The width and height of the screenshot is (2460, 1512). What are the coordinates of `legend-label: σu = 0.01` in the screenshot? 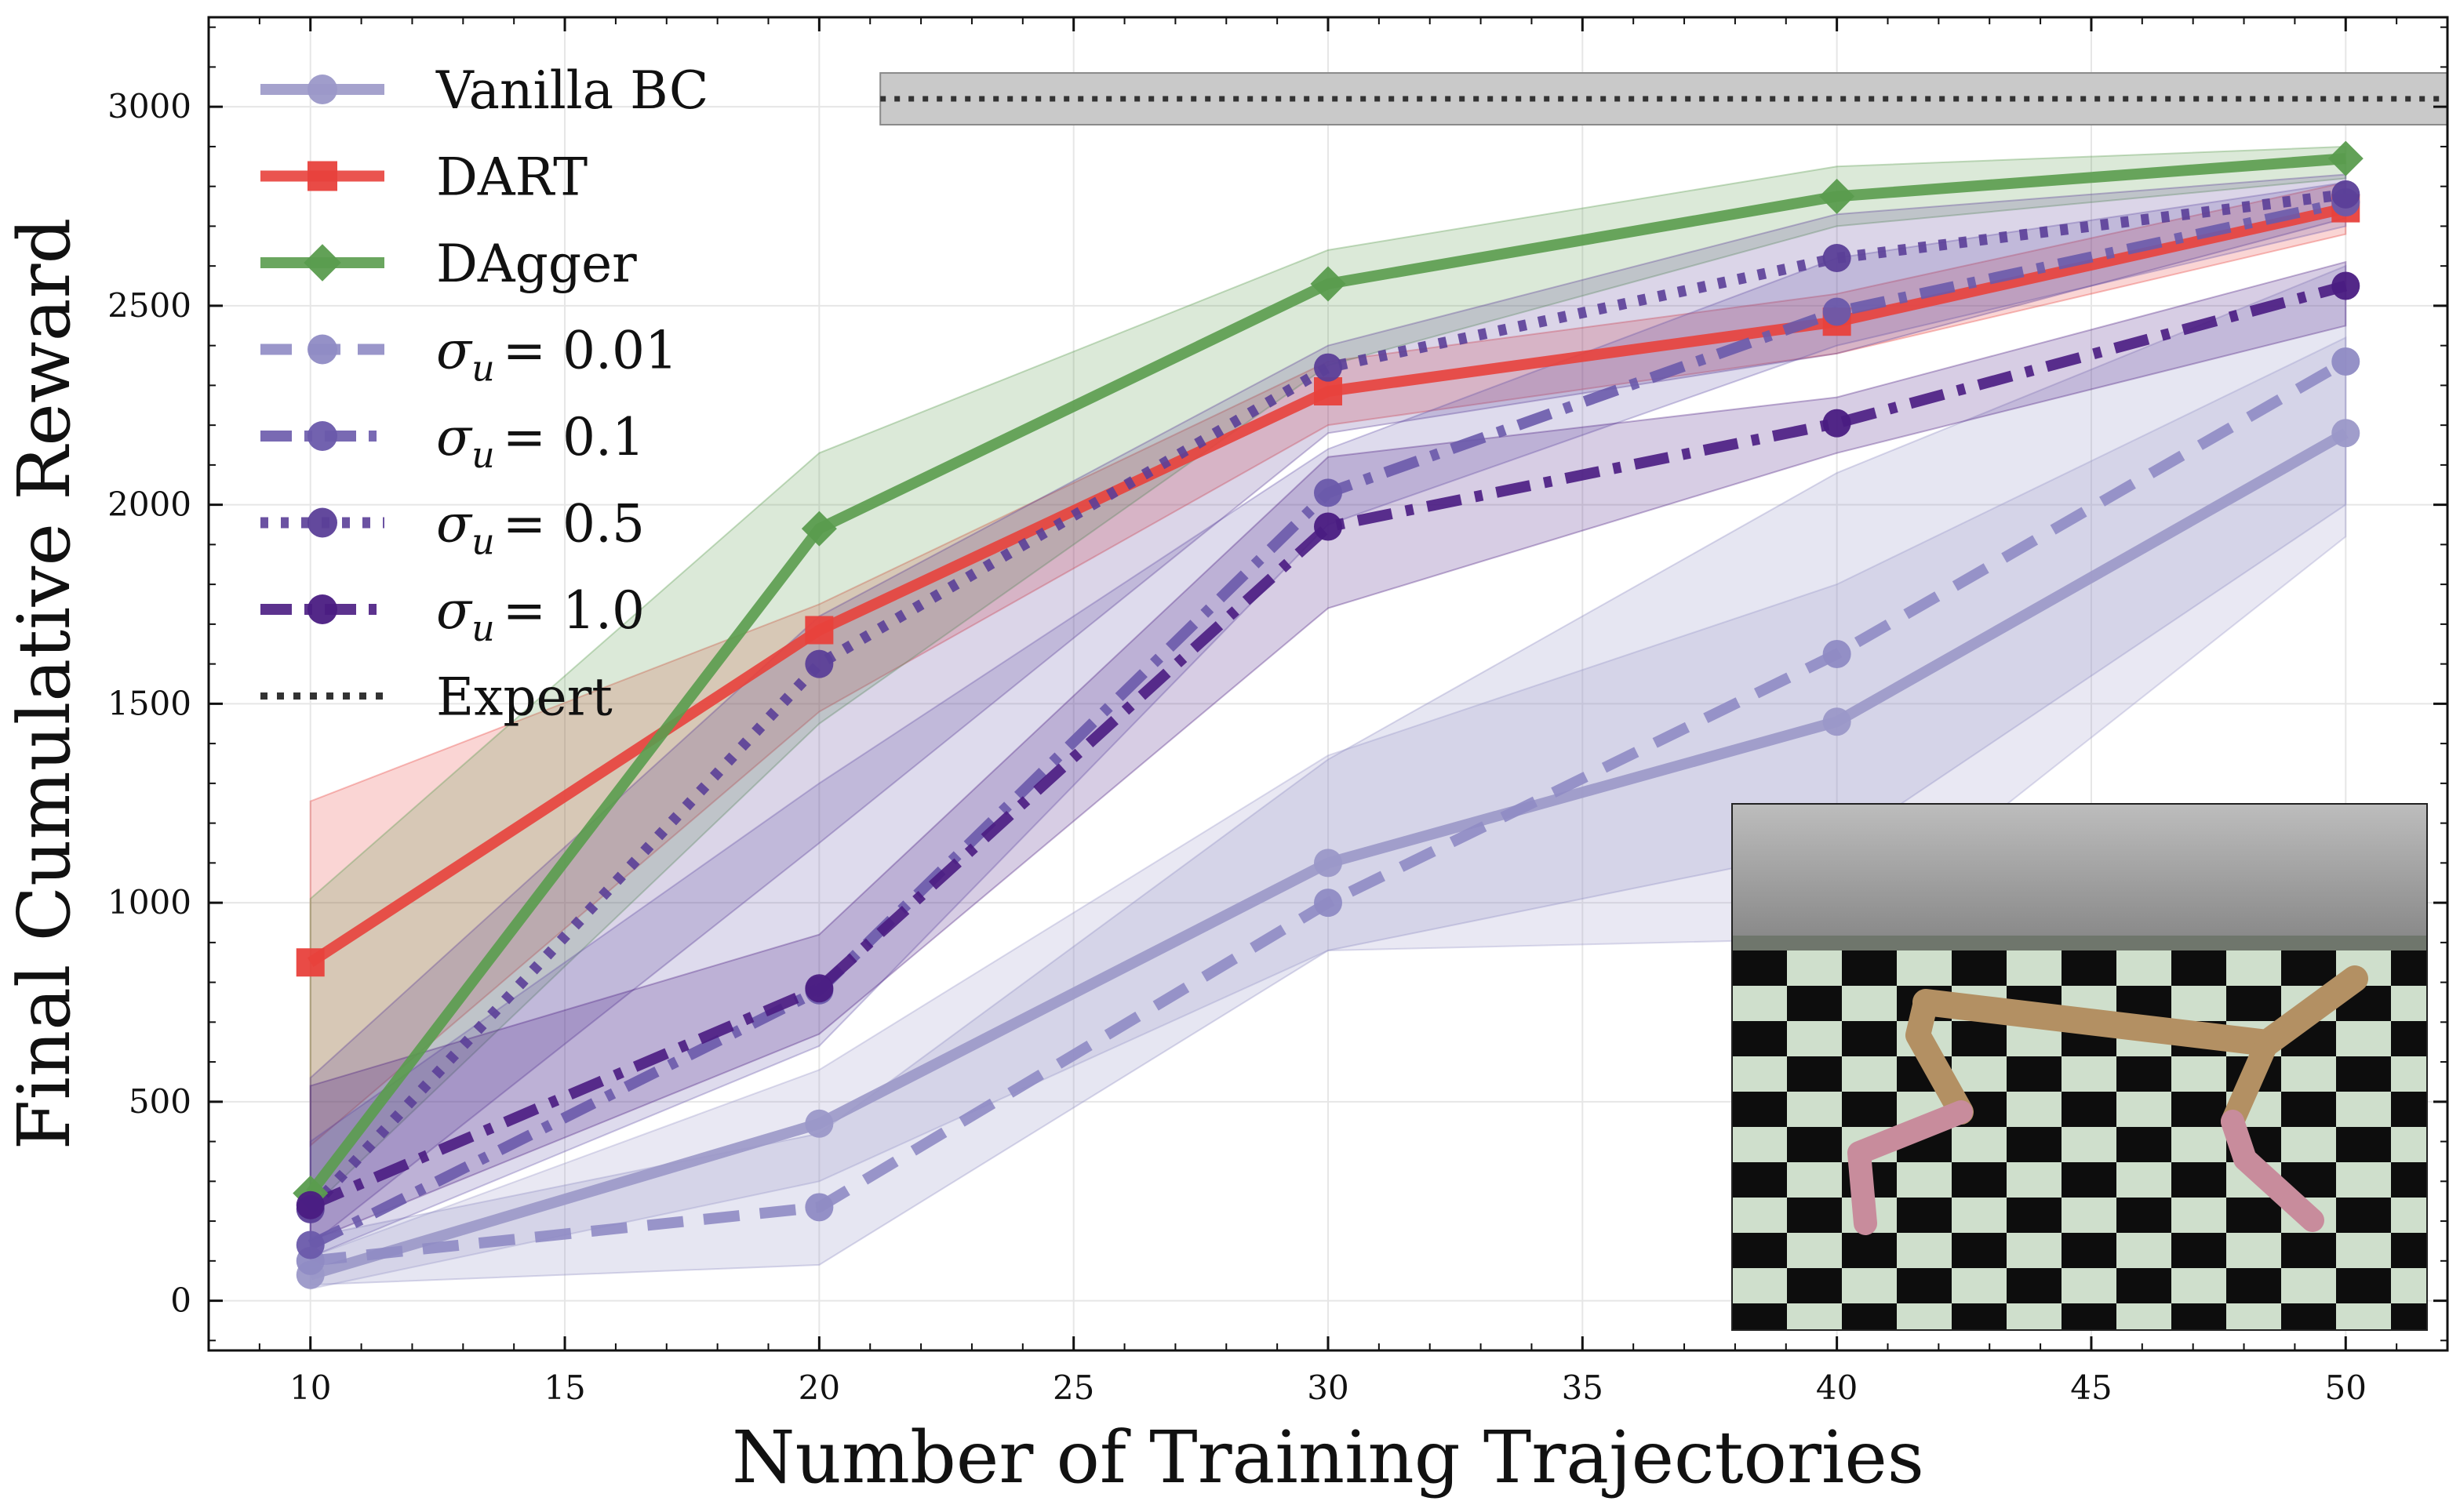 It's located at (557, 355).